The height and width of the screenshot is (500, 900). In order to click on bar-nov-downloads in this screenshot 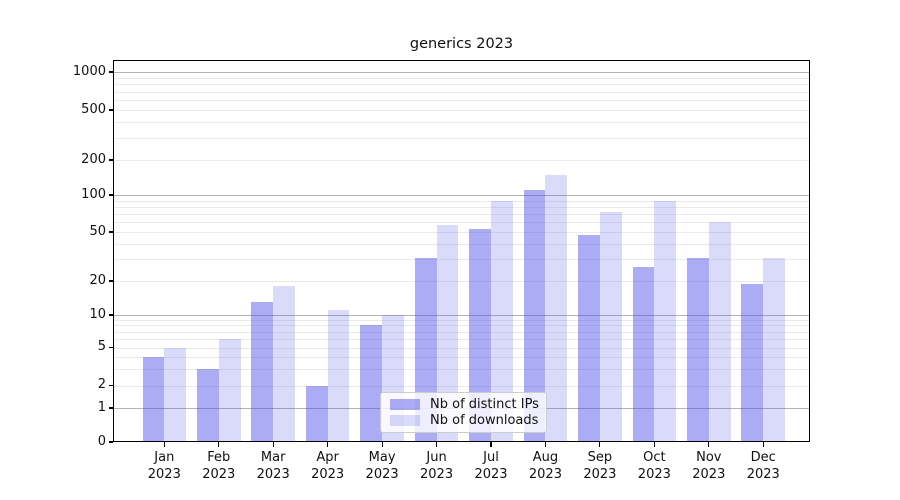, I will do `click(719, 332)`.